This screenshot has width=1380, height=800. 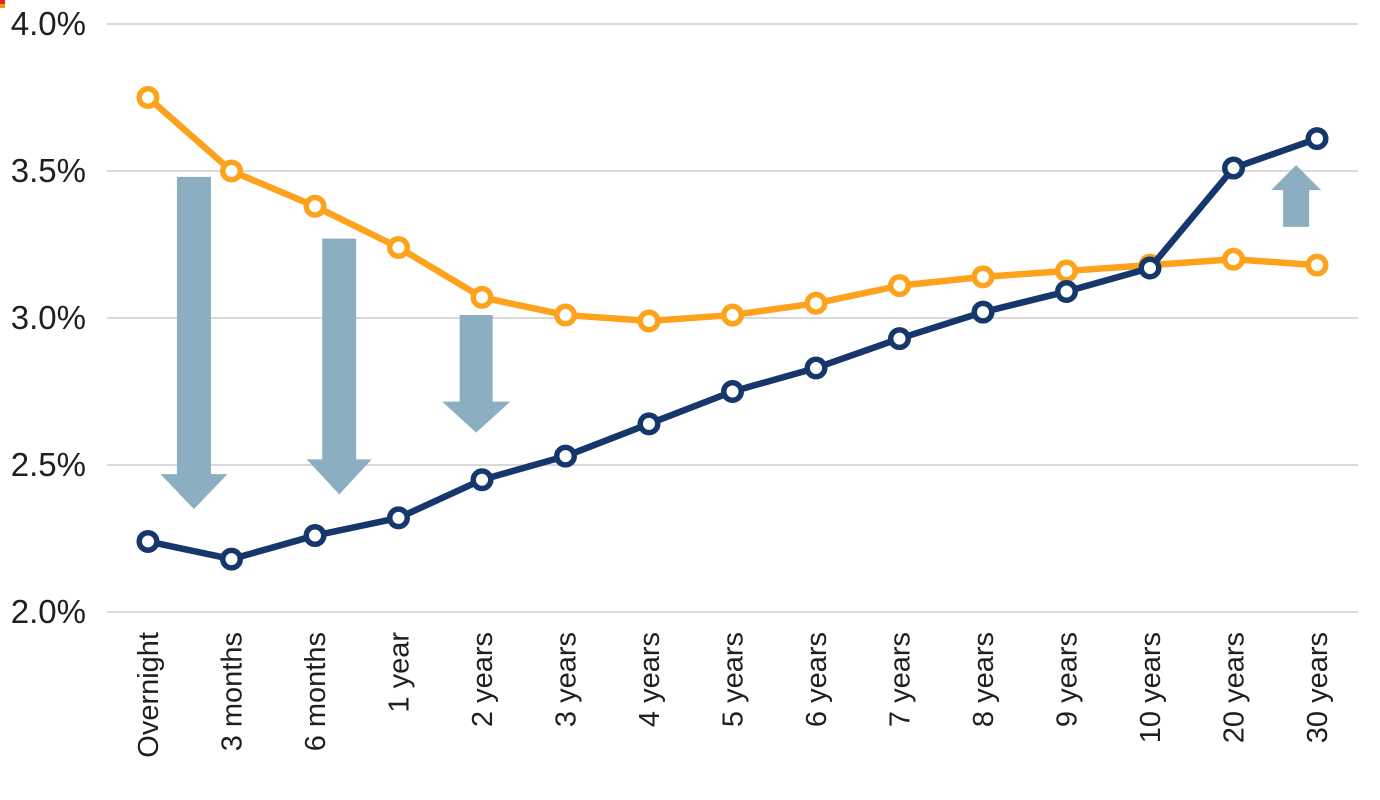 I want to click on x-axis-tick-label: 5 years, so click(x=734, y=679).